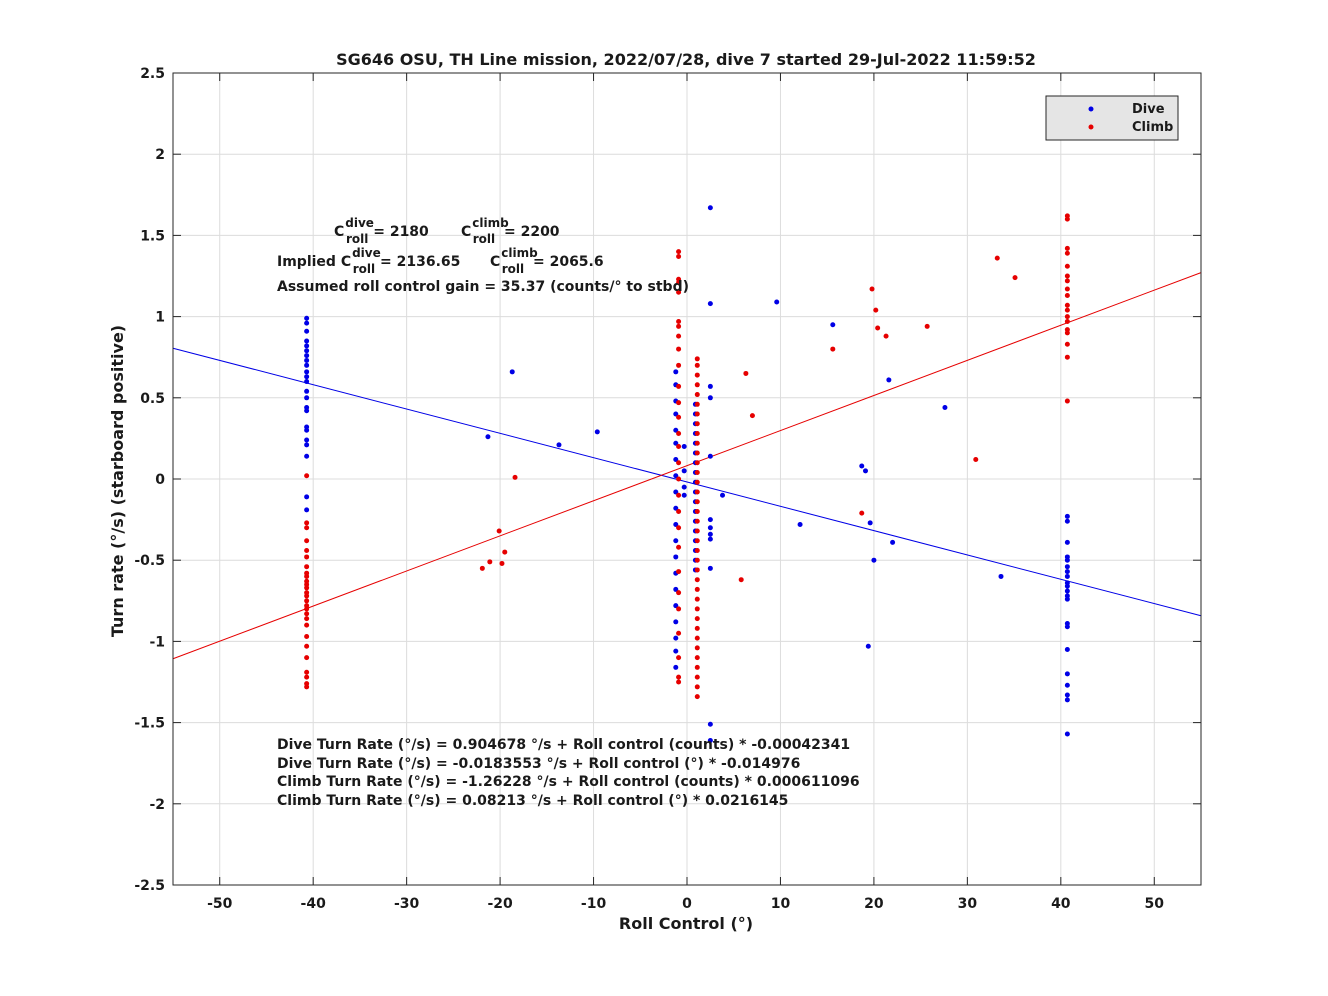 Image resolution: width=1328 pixels, height=996 pixels. Describe the element at coordinates (547, 261) in the screenshot. I see `implied-climb-annotation: Cclimb roll = 2065.6` at that location.